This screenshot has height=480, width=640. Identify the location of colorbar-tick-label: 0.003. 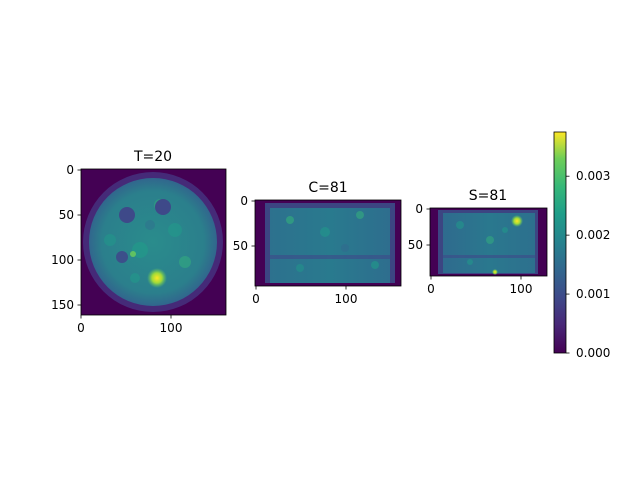
(593, 176).